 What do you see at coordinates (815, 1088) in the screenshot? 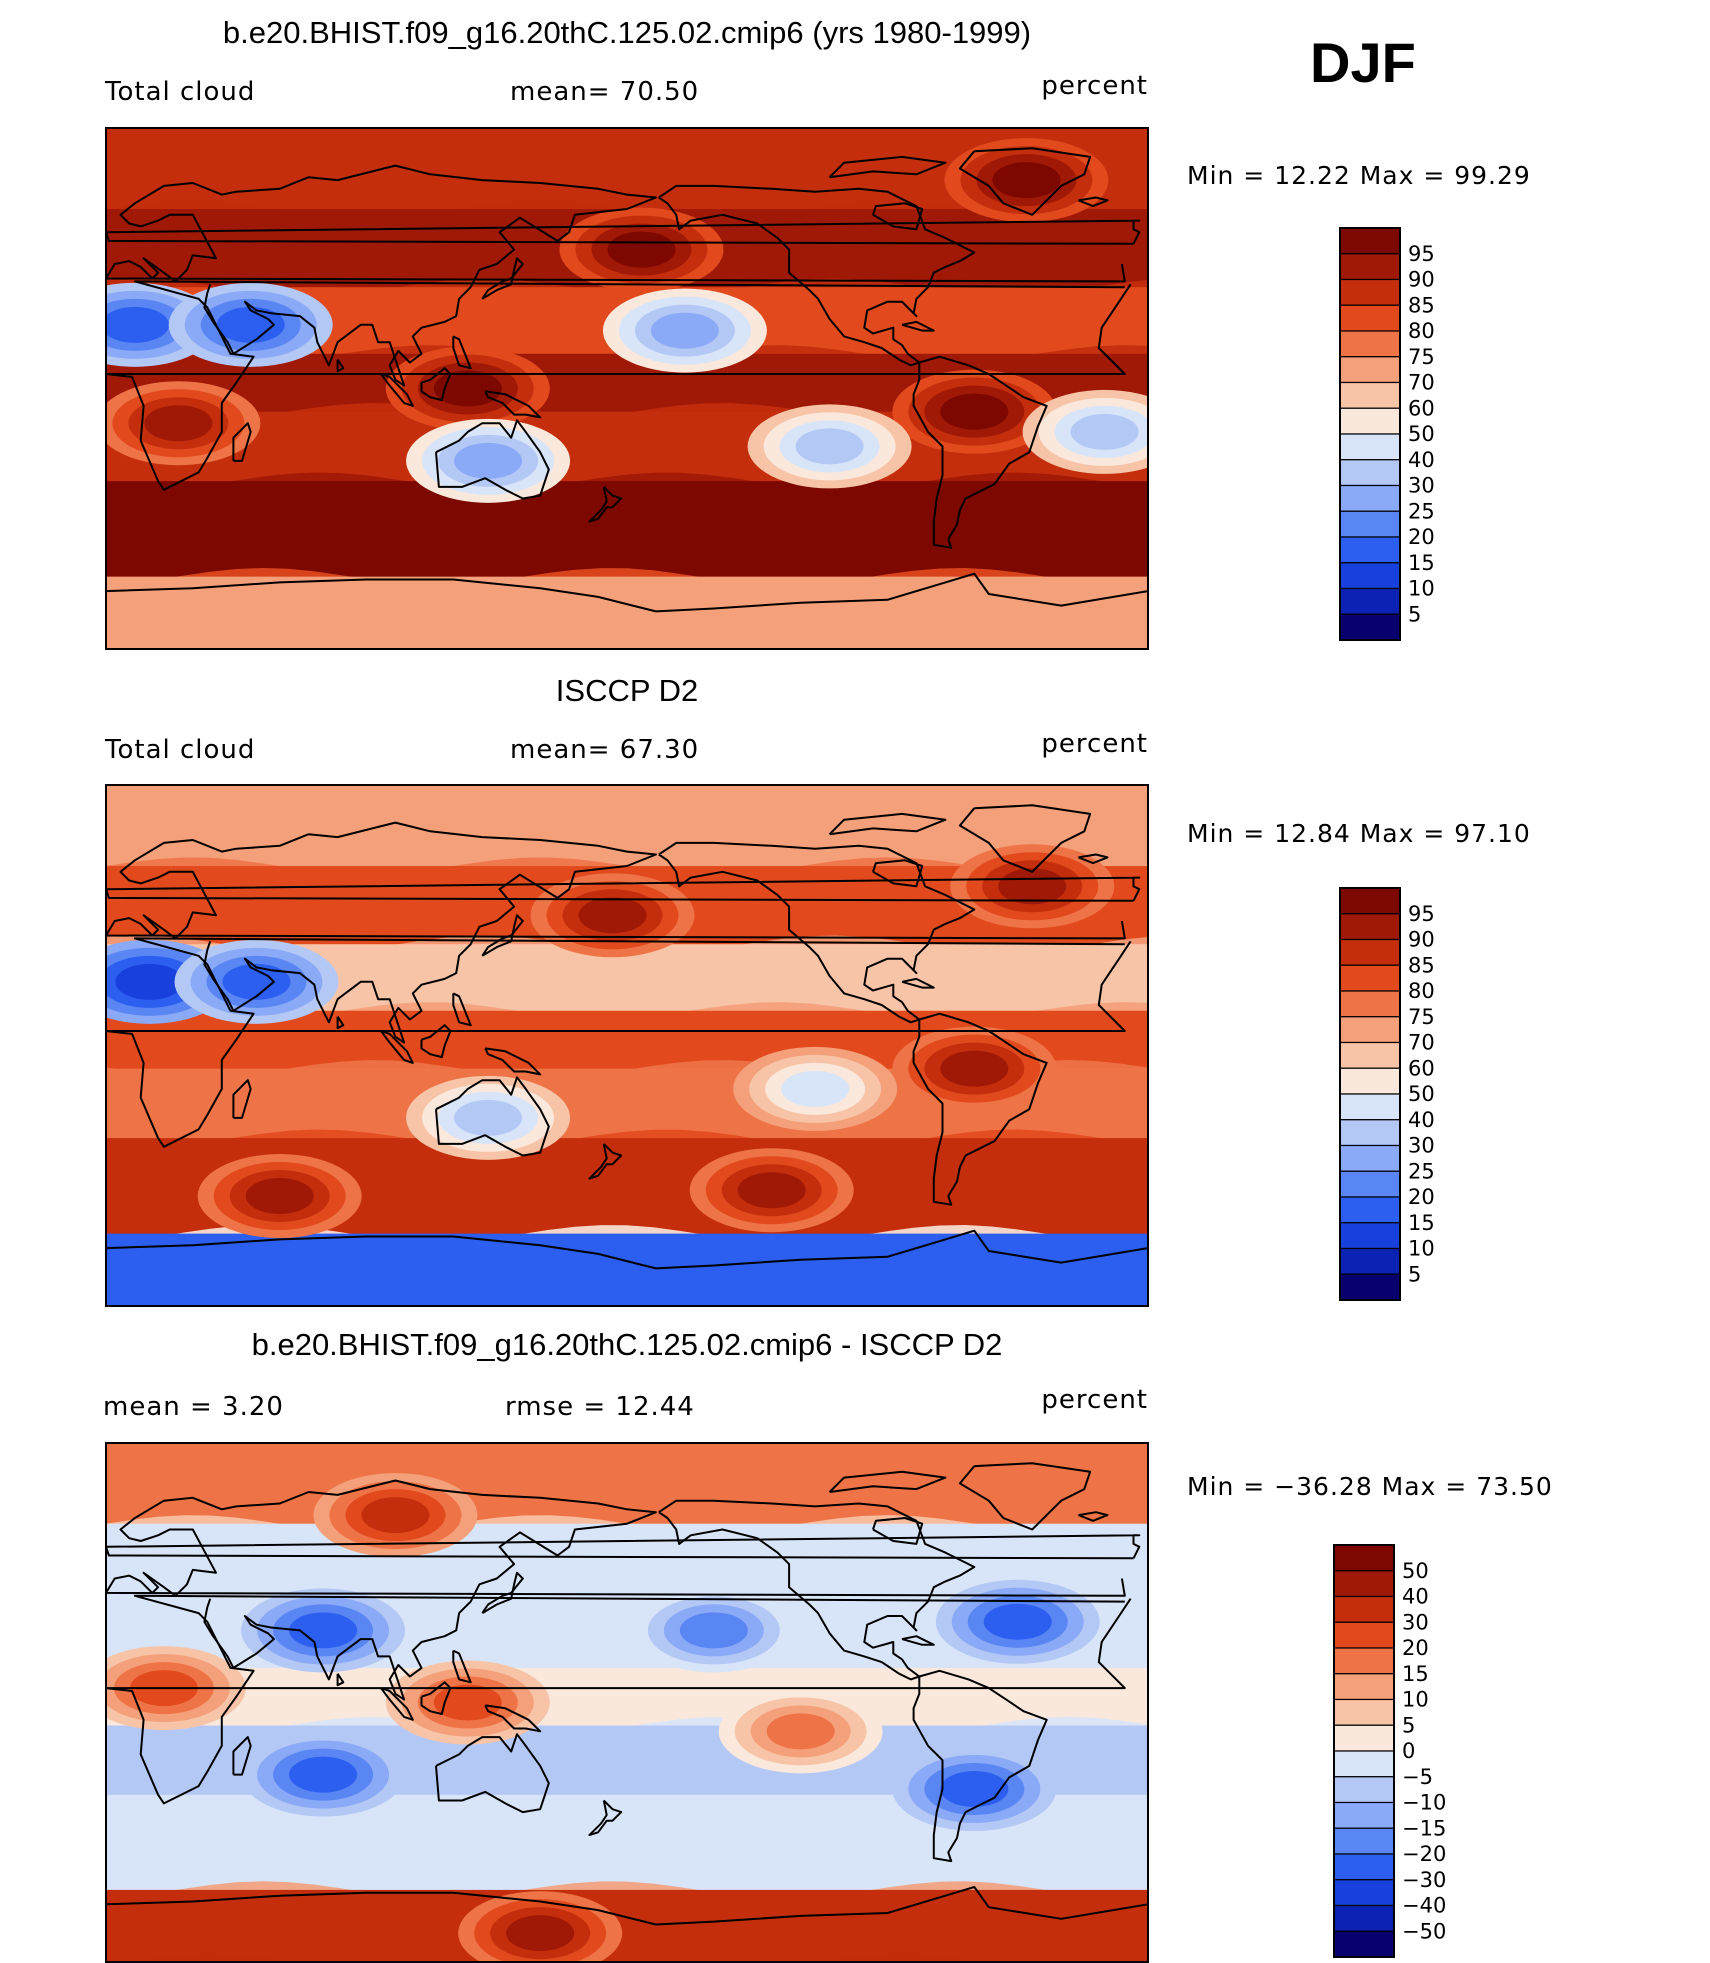
I see `contour-blob-se-pacific-clear` at bounding box center [815, 1088].